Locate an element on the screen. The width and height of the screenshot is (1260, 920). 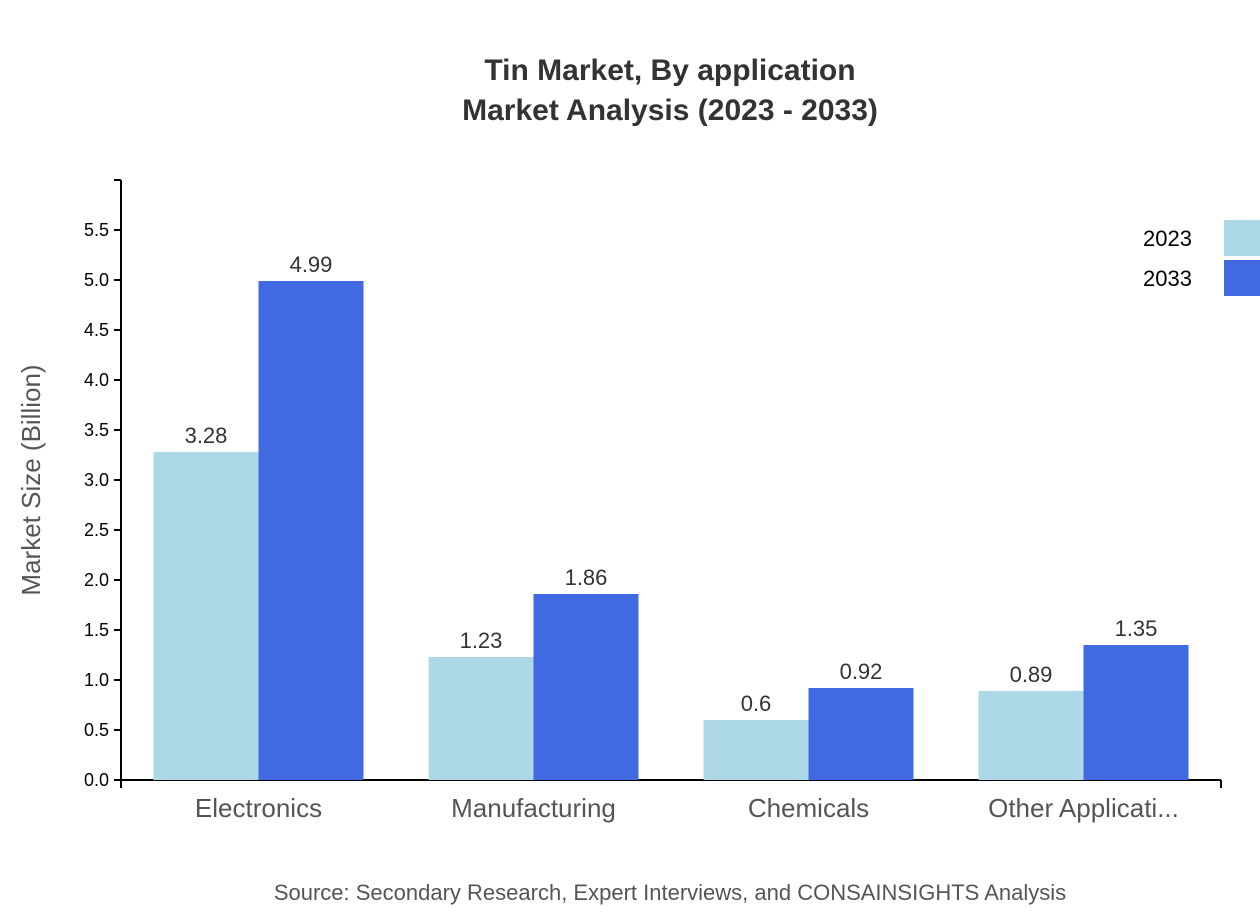
x-tick-label: Chemicals is located at coordinates (808, 808).